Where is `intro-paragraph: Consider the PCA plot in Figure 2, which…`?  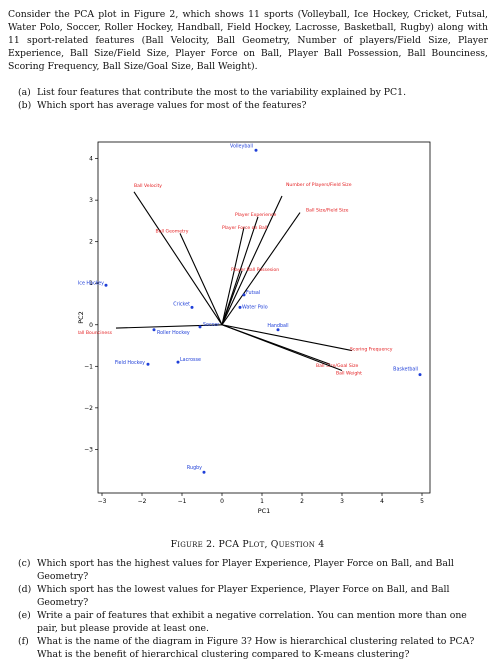 intro-paragraph: Consider the PCA plot in Figure 2, which… is located at coordinates (248, 40).